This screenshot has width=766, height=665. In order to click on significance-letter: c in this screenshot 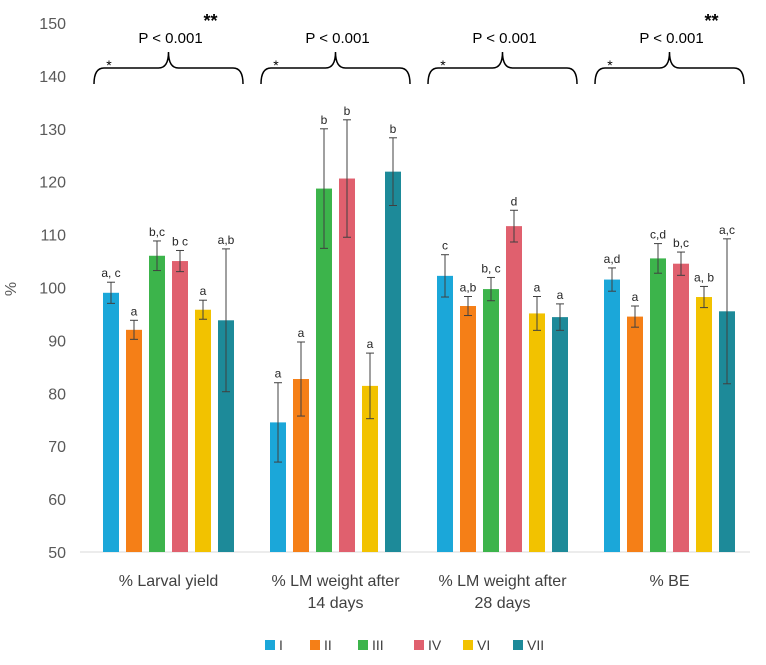, I will do `click(445, 246)`.